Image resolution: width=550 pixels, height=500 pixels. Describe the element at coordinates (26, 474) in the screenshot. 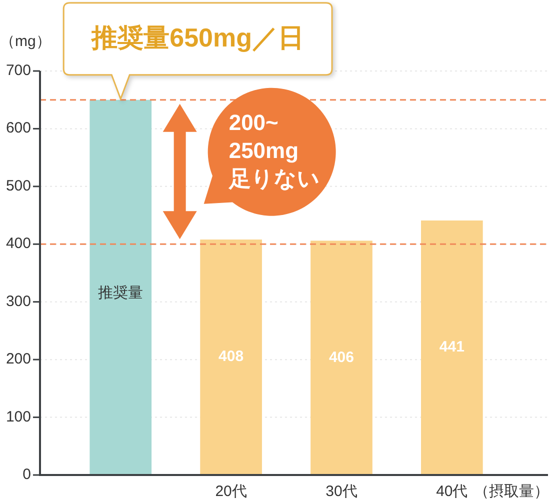

I see `y-tick-label: 0` at that location.